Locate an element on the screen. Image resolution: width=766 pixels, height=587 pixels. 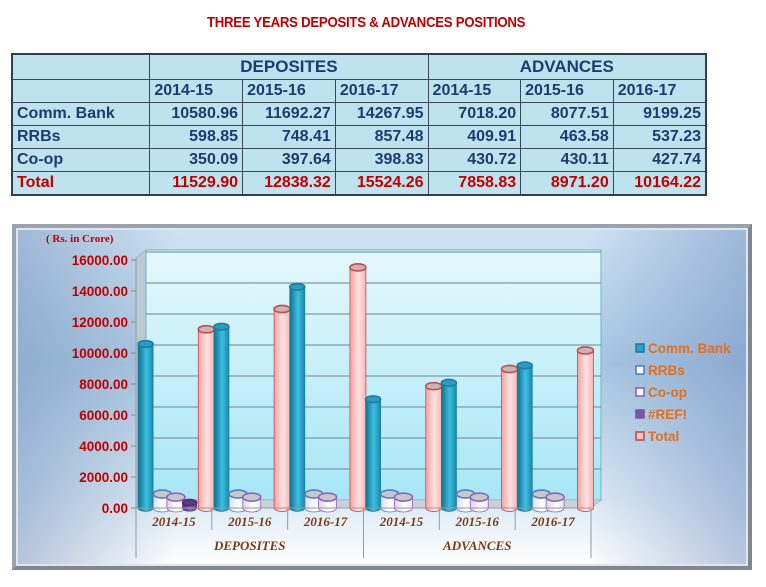
table-cell: 9199.25 is located at coordinates (659, 114).